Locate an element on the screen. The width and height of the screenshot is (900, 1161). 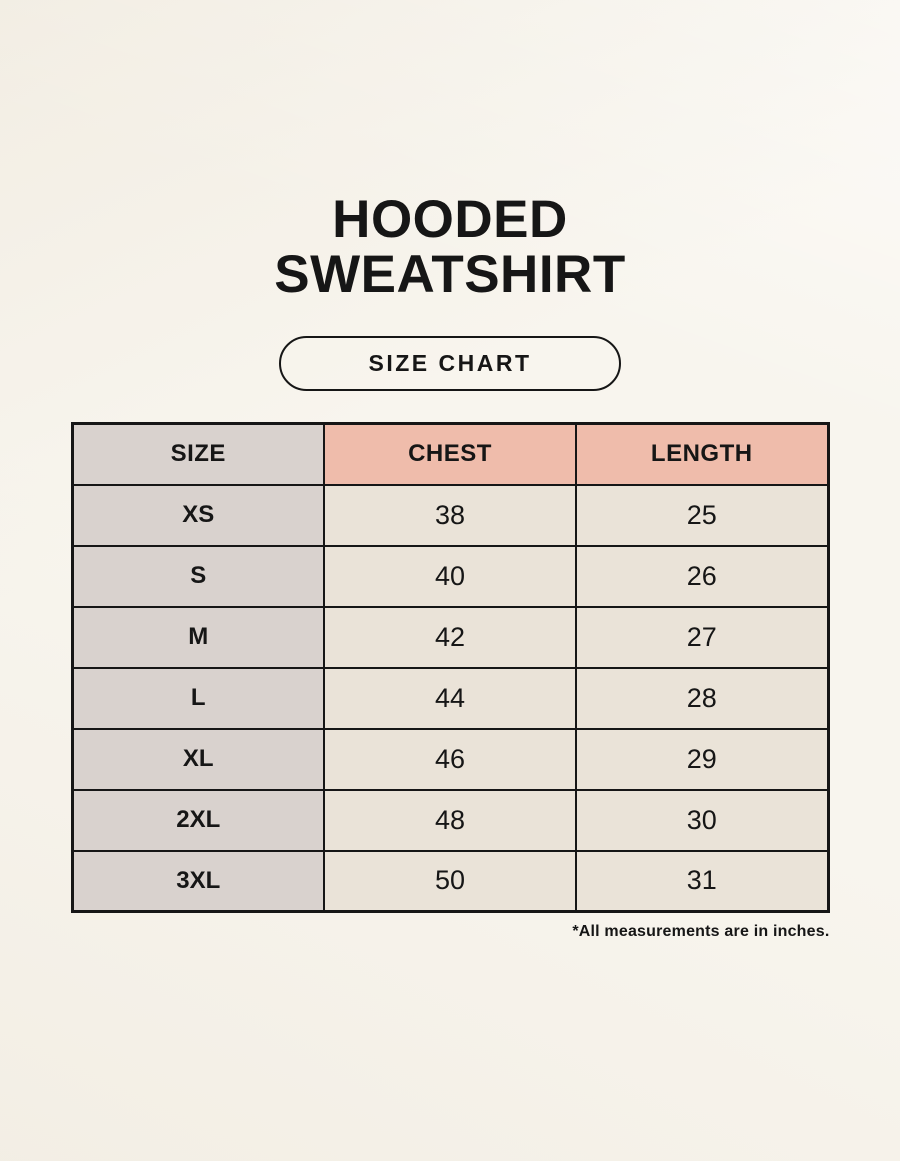
column-header-length: LENGTH is located at coordinates (702, 454).